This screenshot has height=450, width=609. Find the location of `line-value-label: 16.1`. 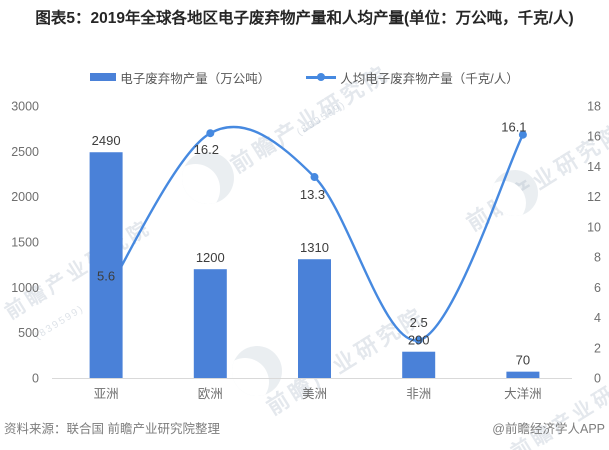

line-value-label: 16.1 is located at coordinates (513, 127).